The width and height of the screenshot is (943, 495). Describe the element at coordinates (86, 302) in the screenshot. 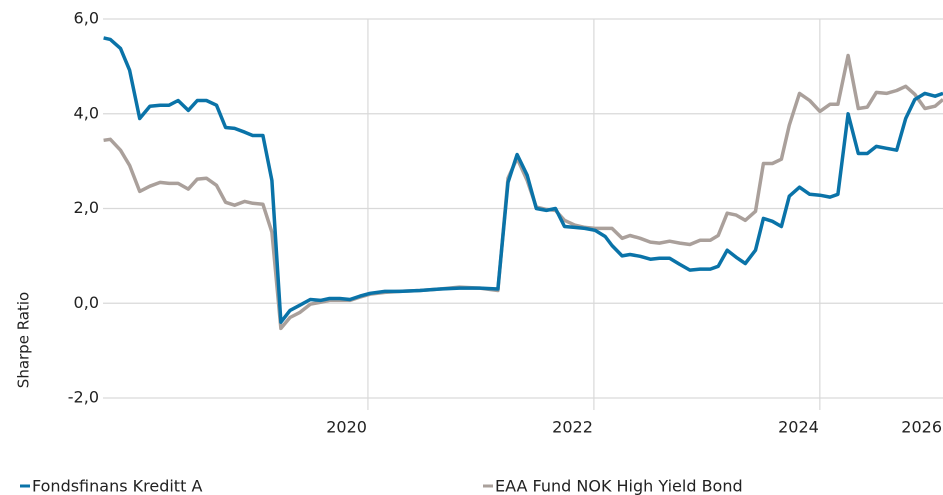

I see `y-tick-label: 0,0` at that location.